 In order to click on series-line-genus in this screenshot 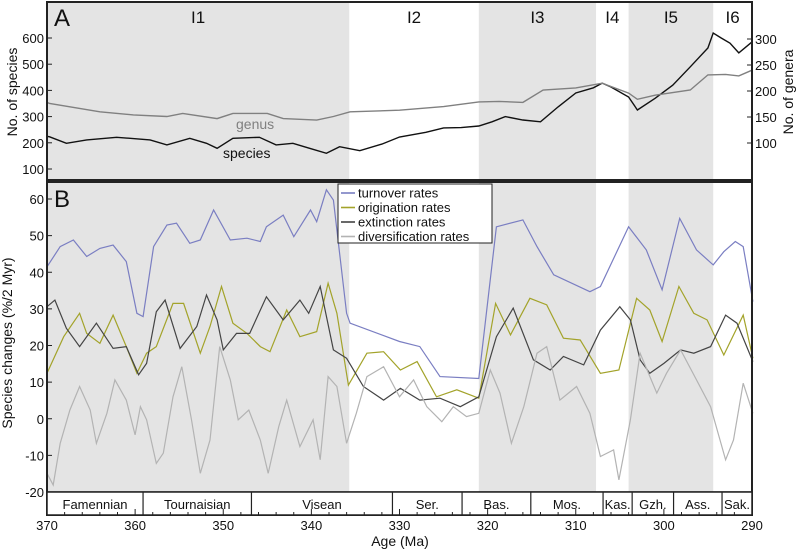, I will do `click(399, 95)`.